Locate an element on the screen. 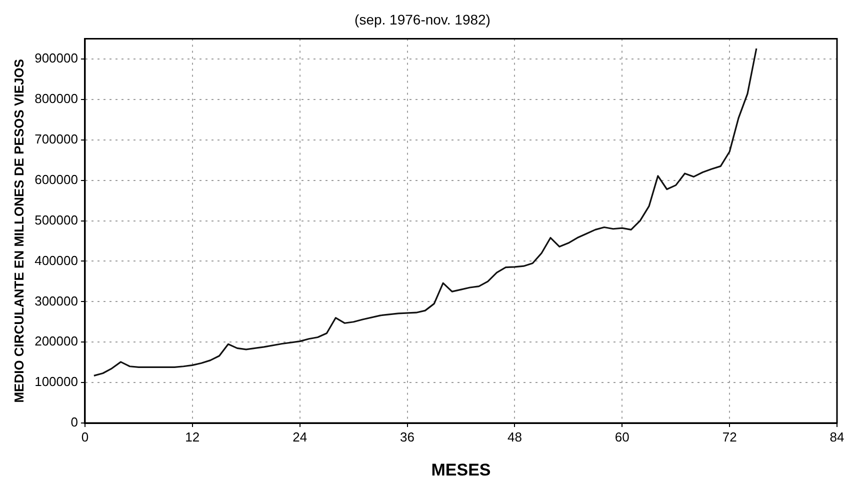 The width and height of the screenshot is (859, 493). y-tick-label: 900000 is located at coordinates (56, 58).